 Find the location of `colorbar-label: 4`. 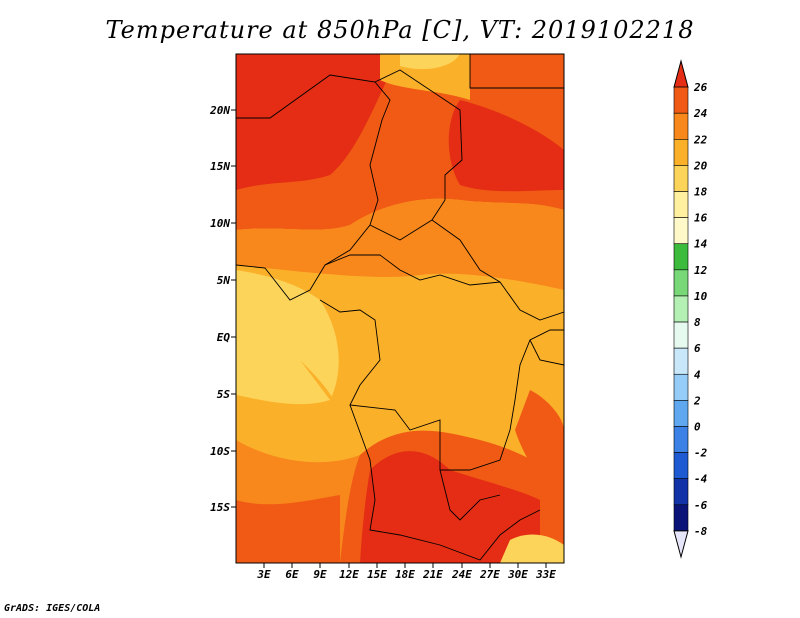

colorbar-label: 4 is located at coordinates (697, 374).